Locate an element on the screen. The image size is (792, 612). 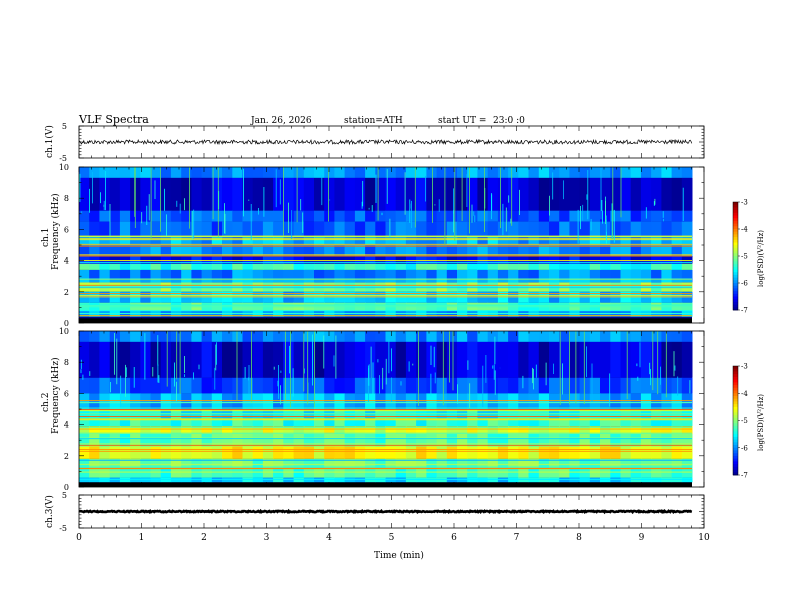
ch1-colorbar: -3 -4 -5 -6 -7 is located at coordinates (740, 257).